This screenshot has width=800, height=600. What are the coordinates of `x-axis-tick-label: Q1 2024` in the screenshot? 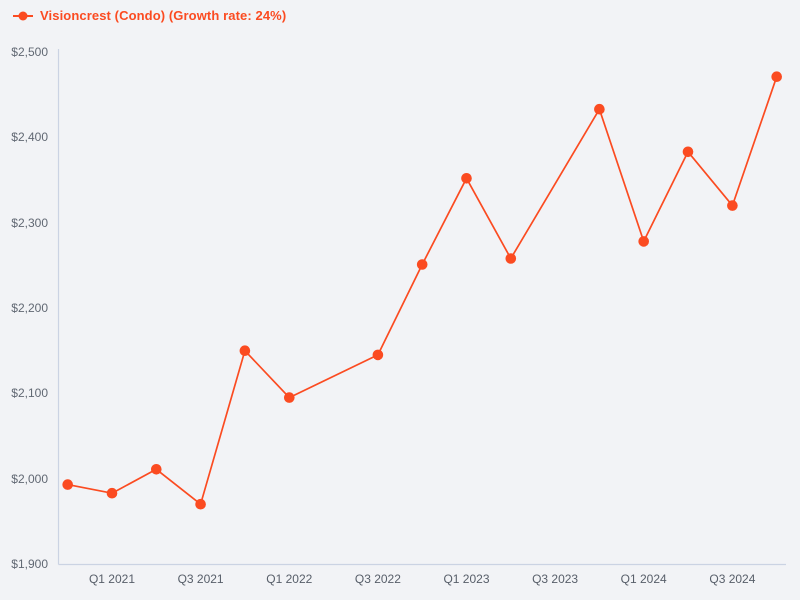 It's located at (643, 579).